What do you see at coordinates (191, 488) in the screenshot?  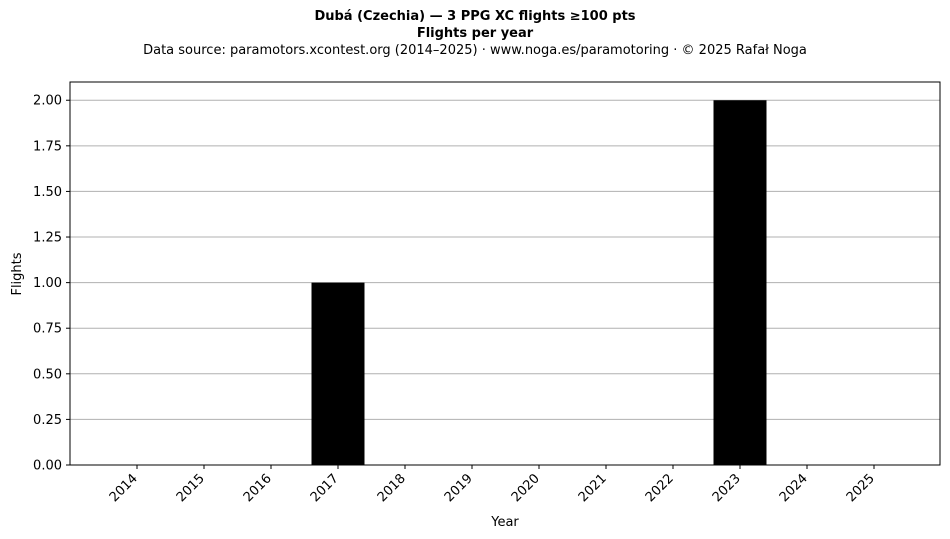 I see `x-tick-label: 2015` at bounding box center [191, 488].